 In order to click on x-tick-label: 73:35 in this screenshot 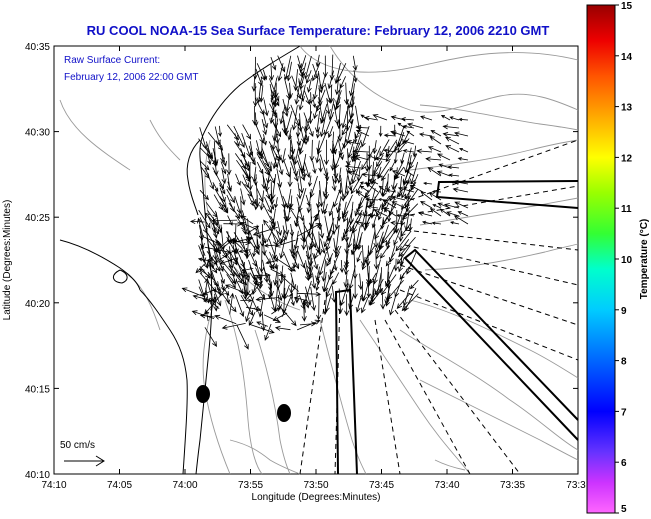, I will do `click(512, 485)`.